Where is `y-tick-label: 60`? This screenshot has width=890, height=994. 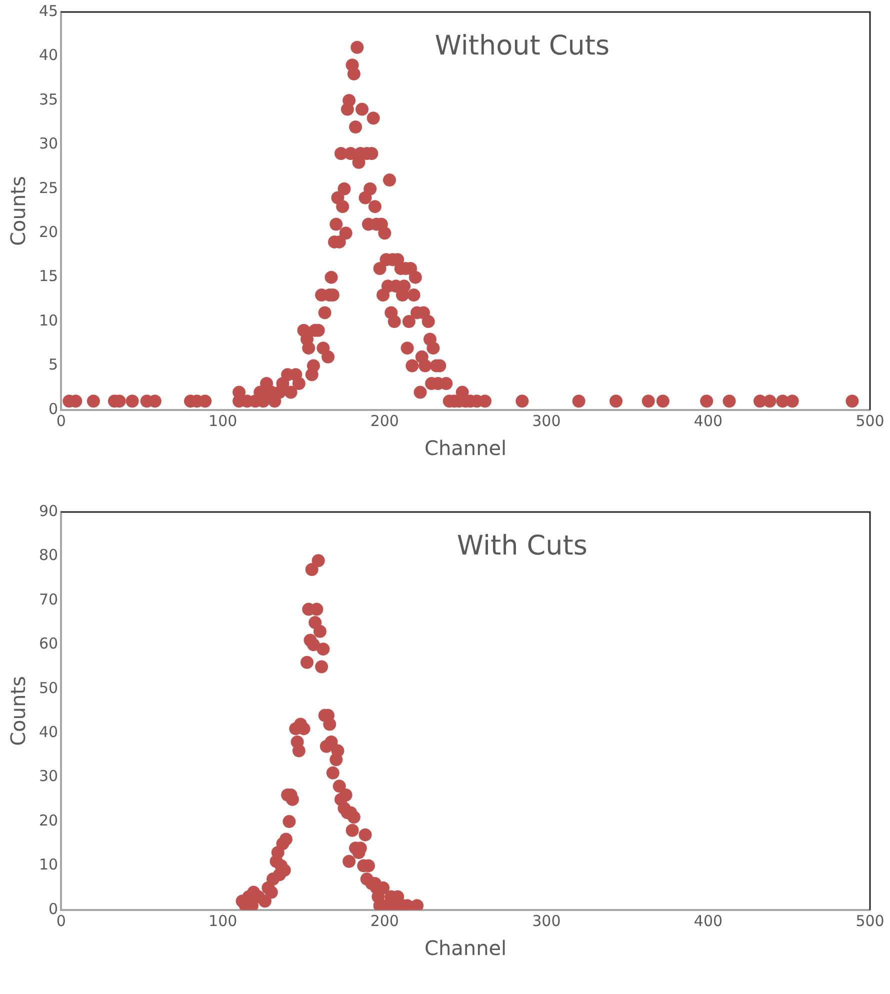
y-tick-label: 60 is located at coordinates (48, 643).